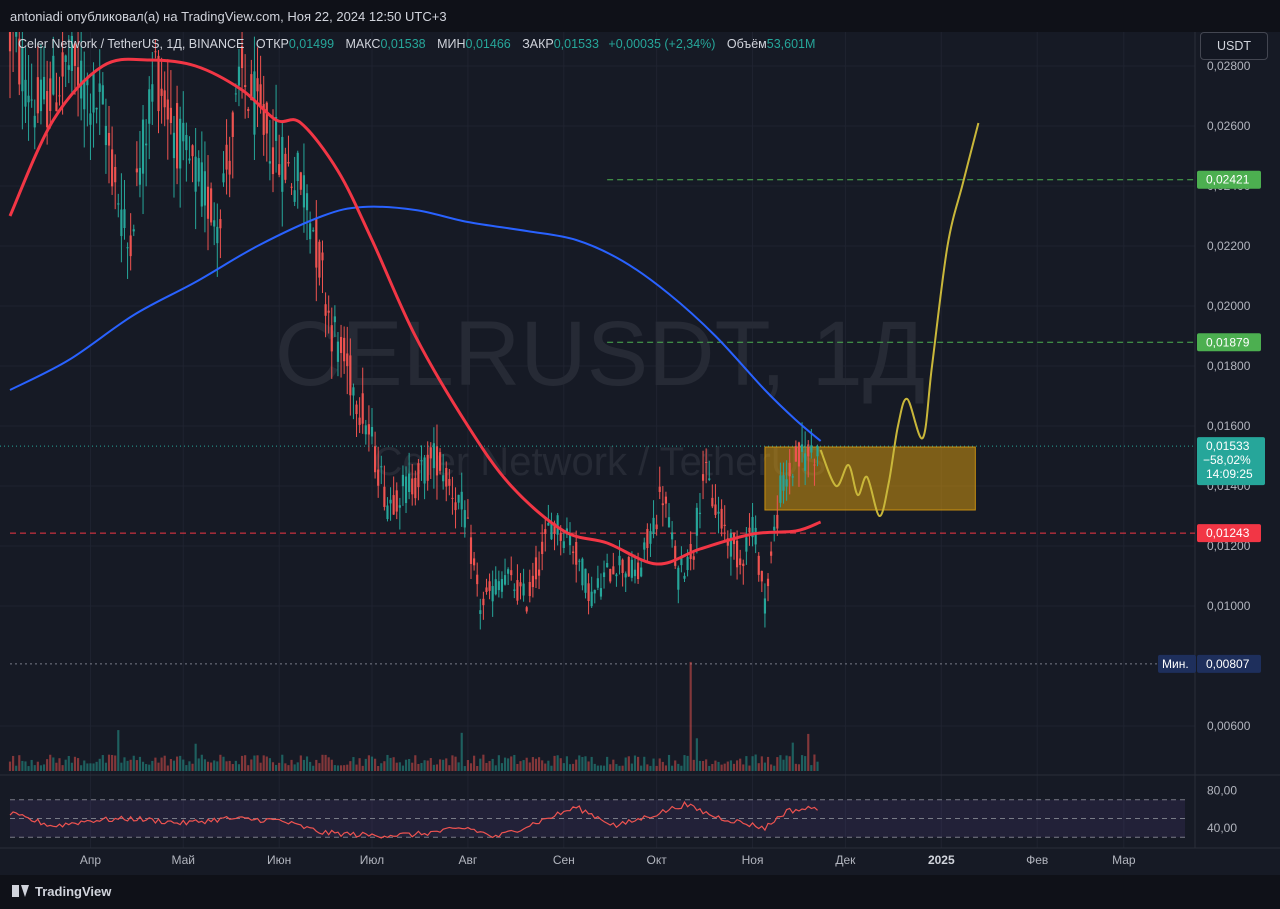 The height and width of the screenshot is (909, 1280). What do you see at coordinates (1231, 461) in the screenshot?
I see `last-price-label-box` at bounding box center [1231, 461].